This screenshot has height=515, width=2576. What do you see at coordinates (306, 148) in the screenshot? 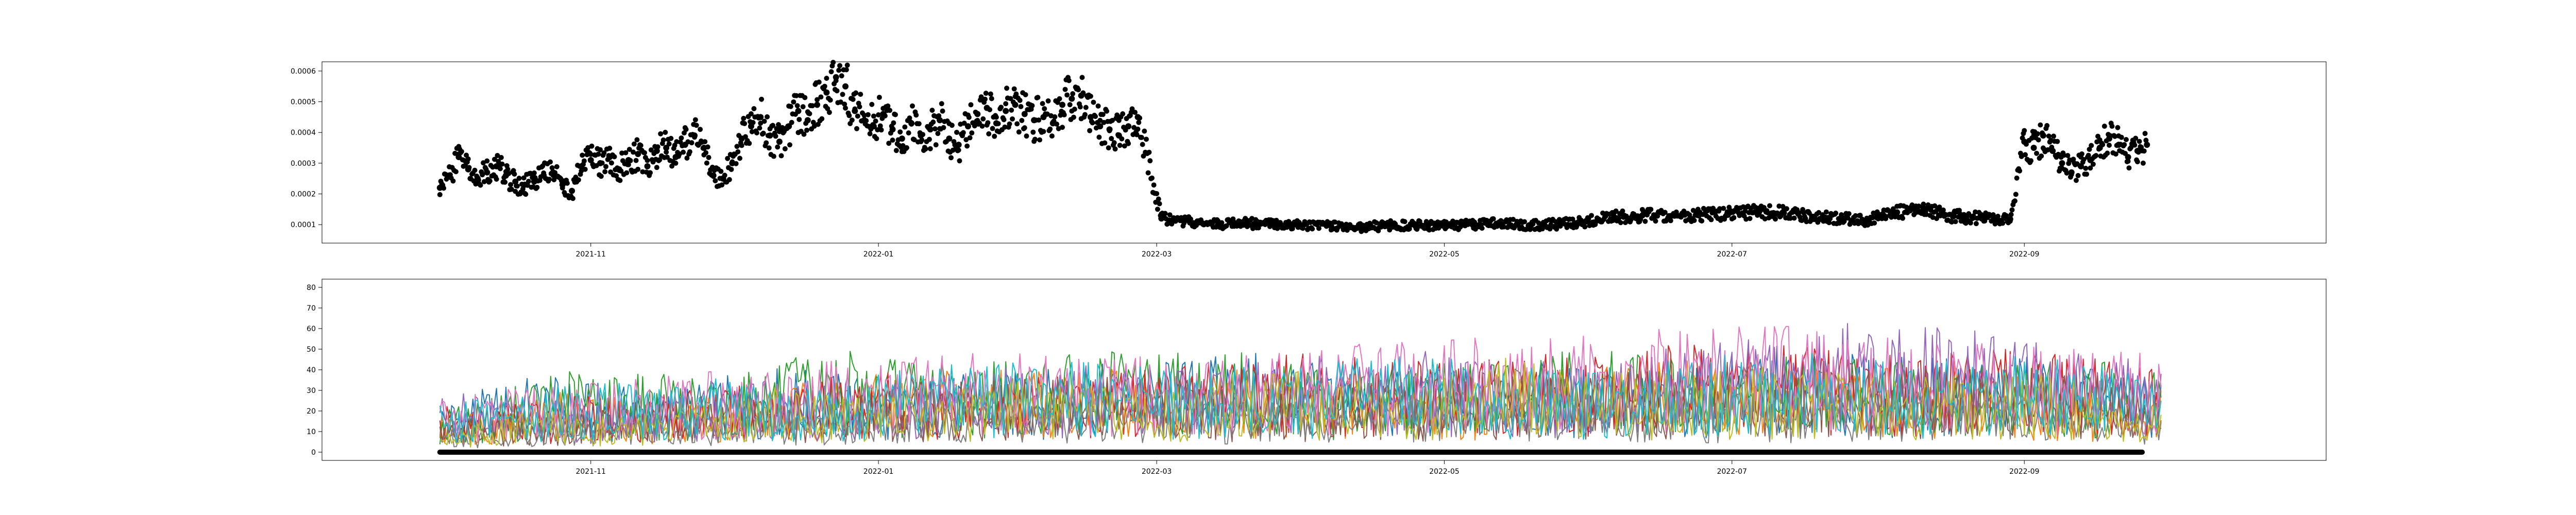
I see `top-y-ticks: 0.0001 0.0002 0.0003 0.0004 0.0005 0.0006` at bounding box center [306, 148].